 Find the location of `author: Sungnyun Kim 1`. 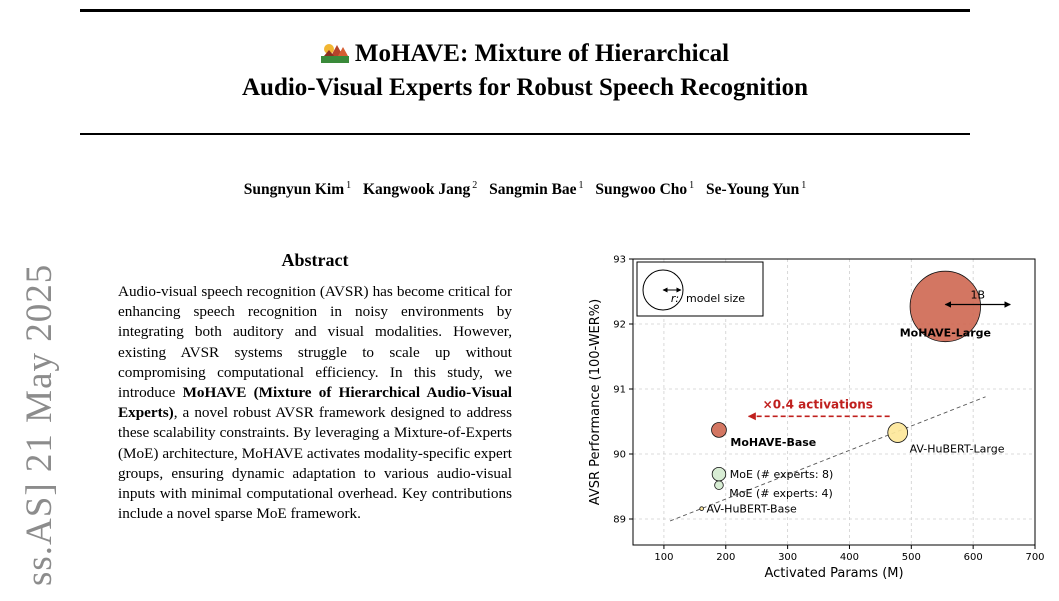

author: Sungnyun Kim 1 is located at coordinates (297, 189).